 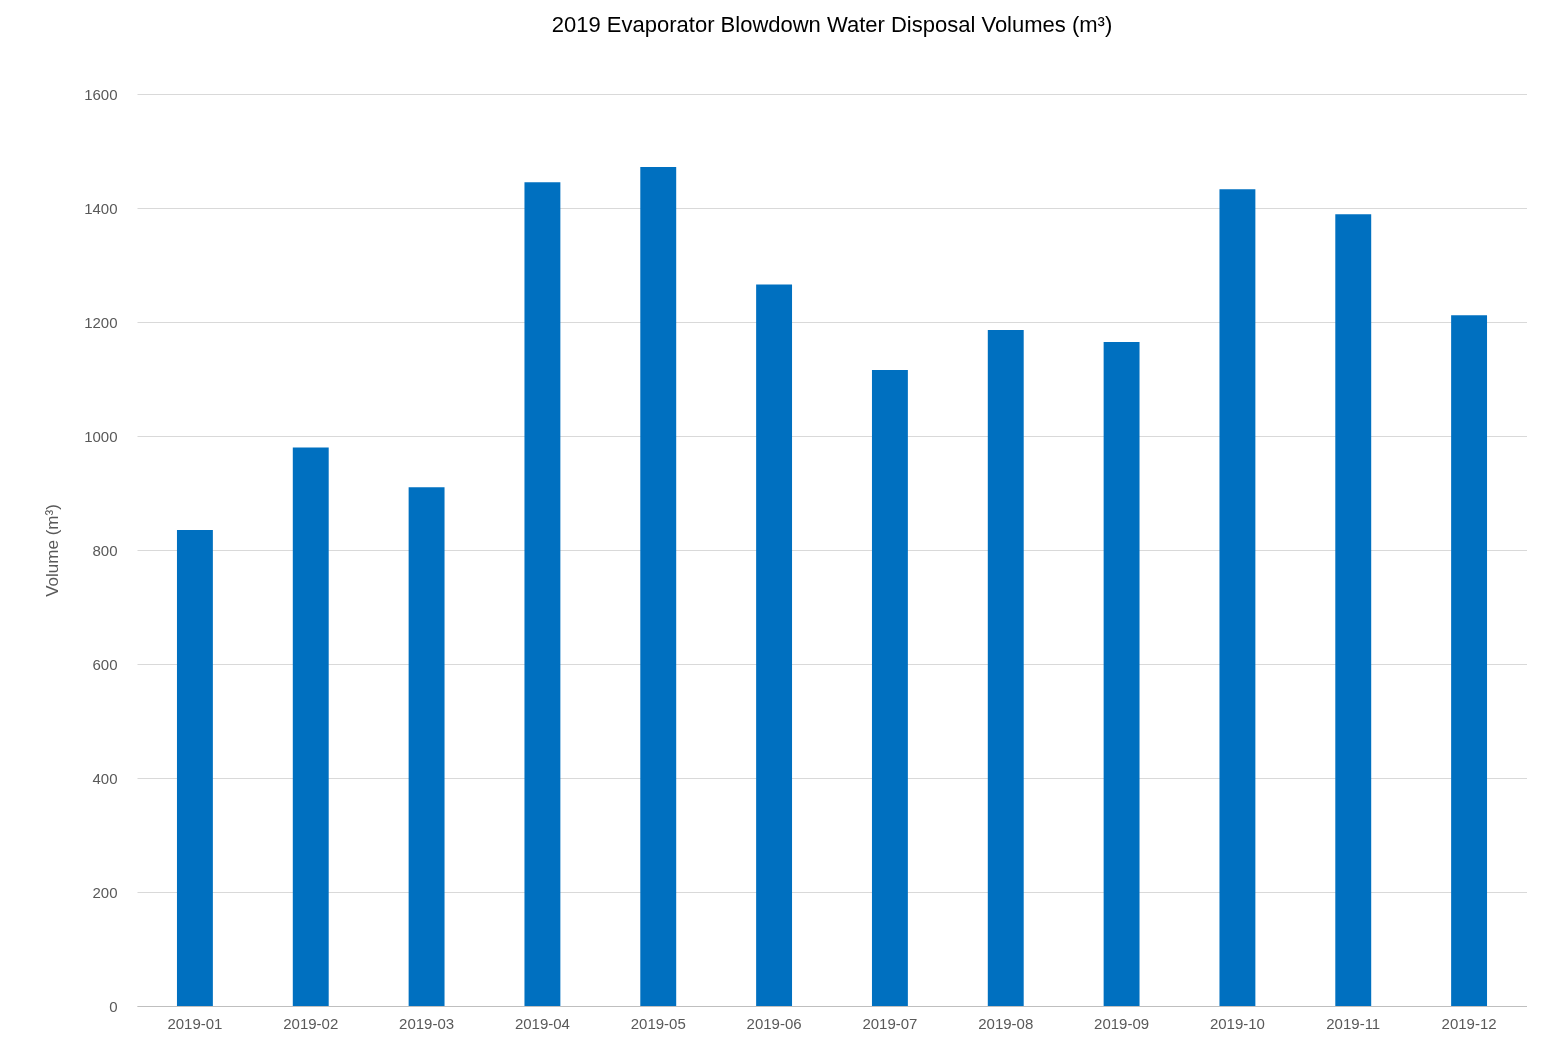 What do you see at coordinates (105, 778) in the screenshot?
I see `y-tick-label: 400` at bounding box center [105, 778].